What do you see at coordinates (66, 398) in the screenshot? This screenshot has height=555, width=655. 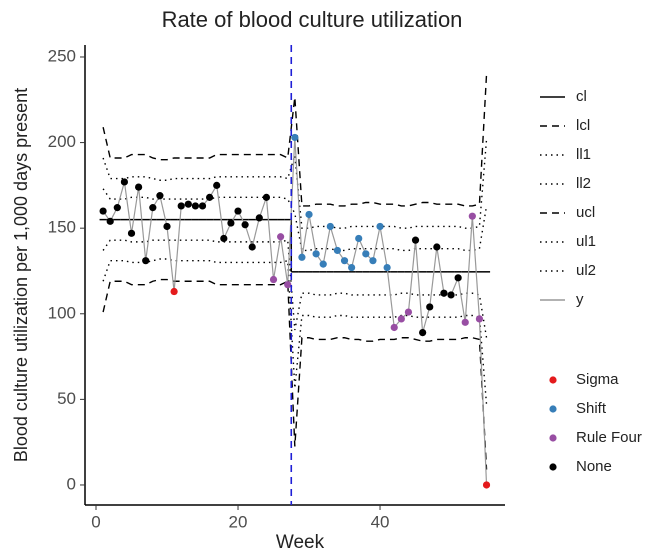 I see `y-tick-label: 50` at bounding box center [66, 398].